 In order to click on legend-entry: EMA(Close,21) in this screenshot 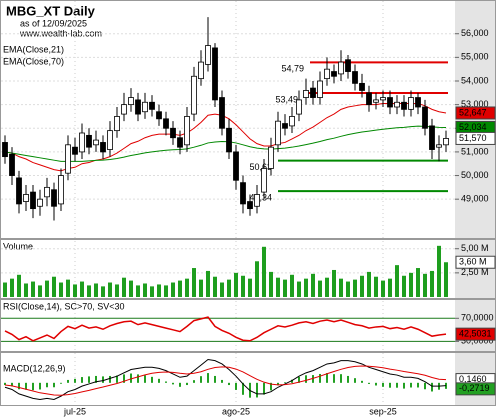, I will do `click(33, 49)`.